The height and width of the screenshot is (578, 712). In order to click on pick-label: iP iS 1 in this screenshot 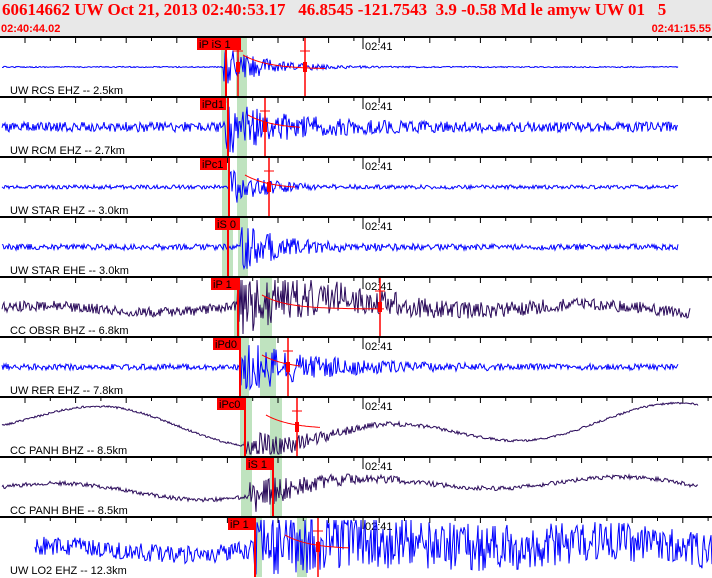, I will do `click(215, 45)`.